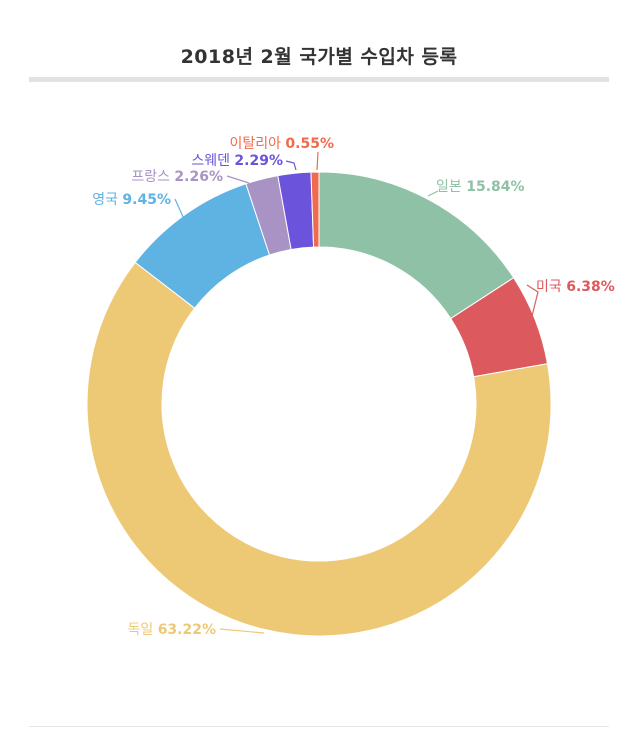  What do you see at coordinates (107, 200) in the screenshot?
I see `slice-label-name-4: 영국` at bounding box center [107, 200].